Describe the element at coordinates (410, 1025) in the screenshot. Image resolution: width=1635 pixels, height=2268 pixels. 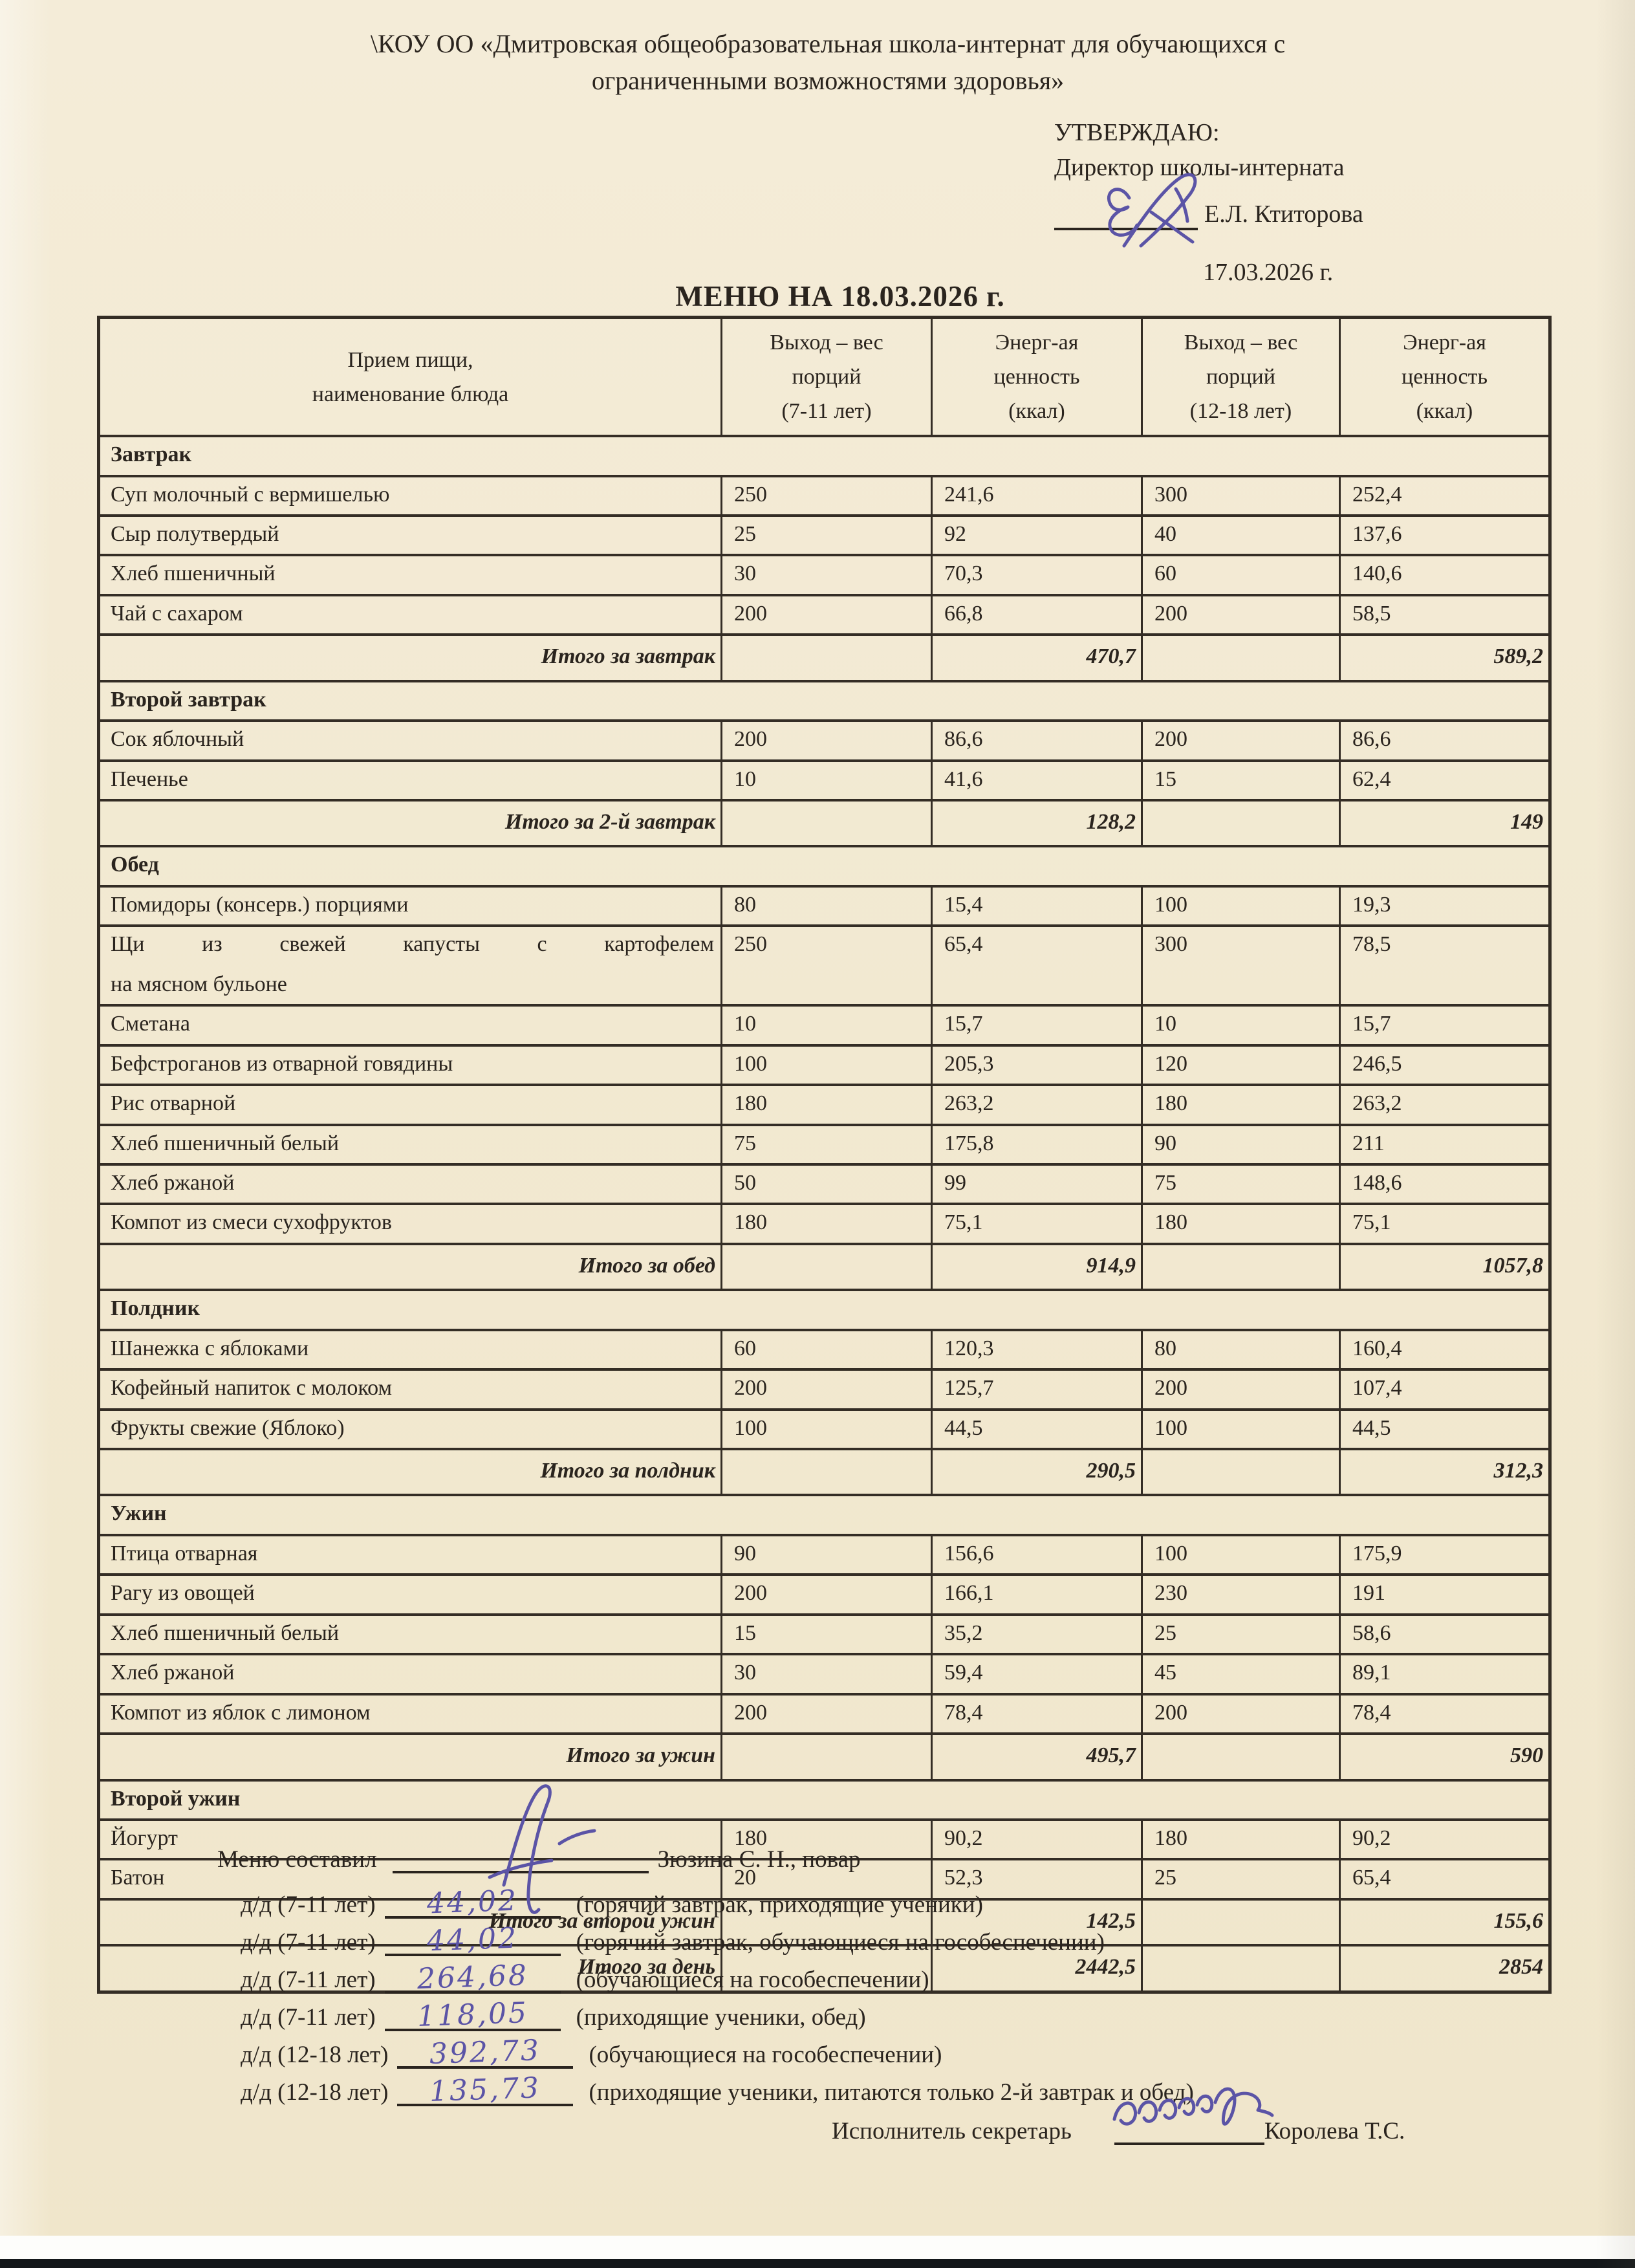
I see `dish-name: Сметана` at that location.